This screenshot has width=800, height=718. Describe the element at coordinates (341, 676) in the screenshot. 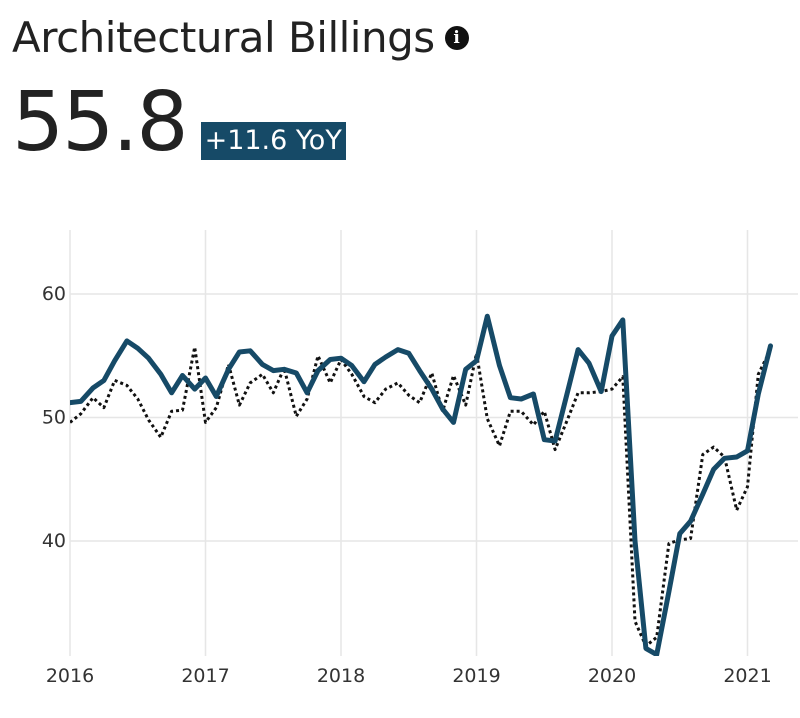

I see `x-tick-label-2018: 2018` at that location.